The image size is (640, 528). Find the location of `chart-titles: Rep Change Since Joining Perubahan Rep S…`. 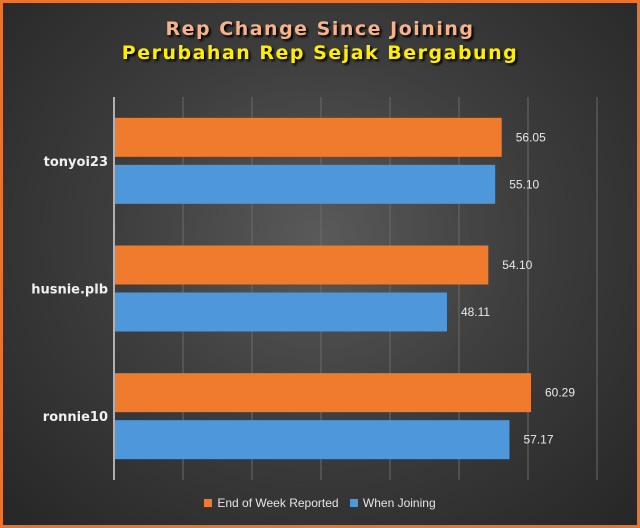

chart-titles: Rep Change Since Joining Perubahan Rep S… is located at coordinates (320, 41).